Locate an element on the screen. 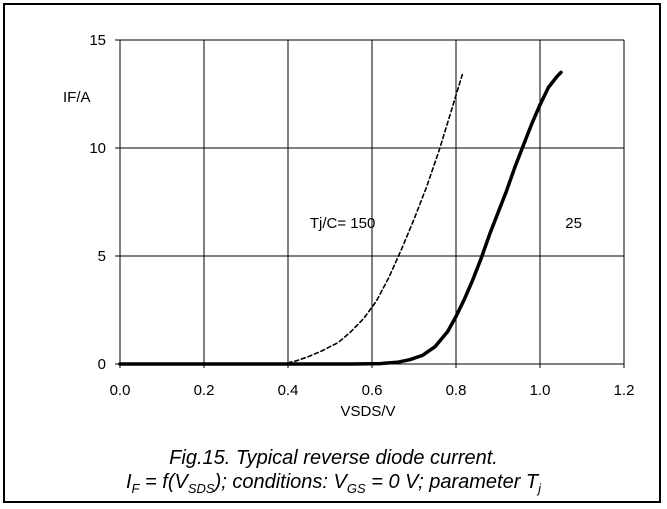  x-tick-label: 0.0 is located at coordinates (120, 390).